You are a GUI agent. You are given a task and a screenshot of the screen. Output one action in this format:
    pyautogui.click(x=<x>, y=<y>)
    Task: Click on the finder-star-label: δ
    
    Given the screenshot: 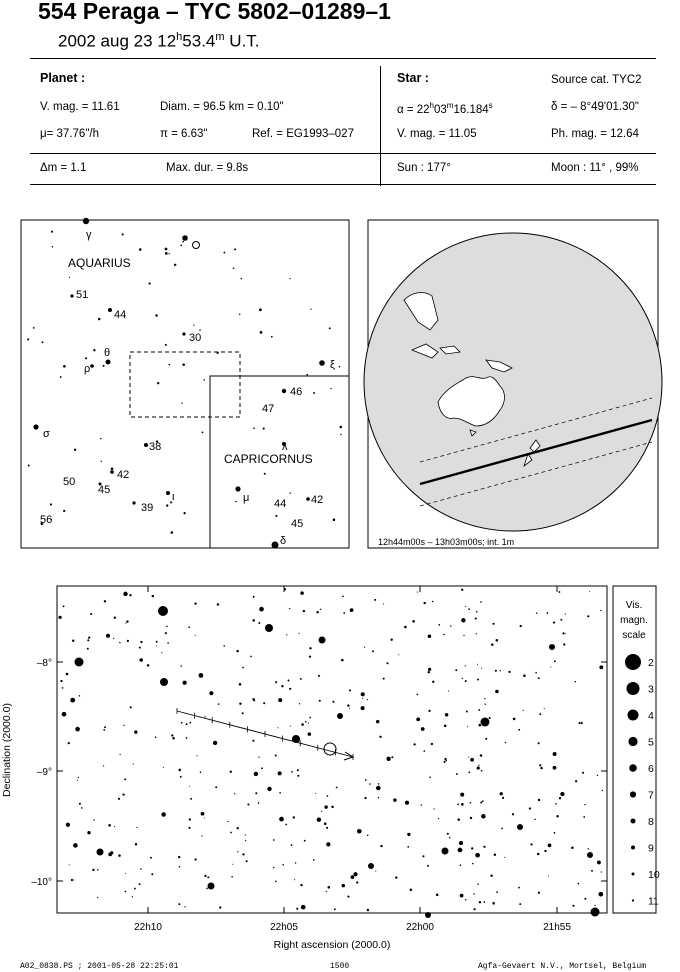 What is the action you would take?
    pyautogui.click(x=283, y=541)
    